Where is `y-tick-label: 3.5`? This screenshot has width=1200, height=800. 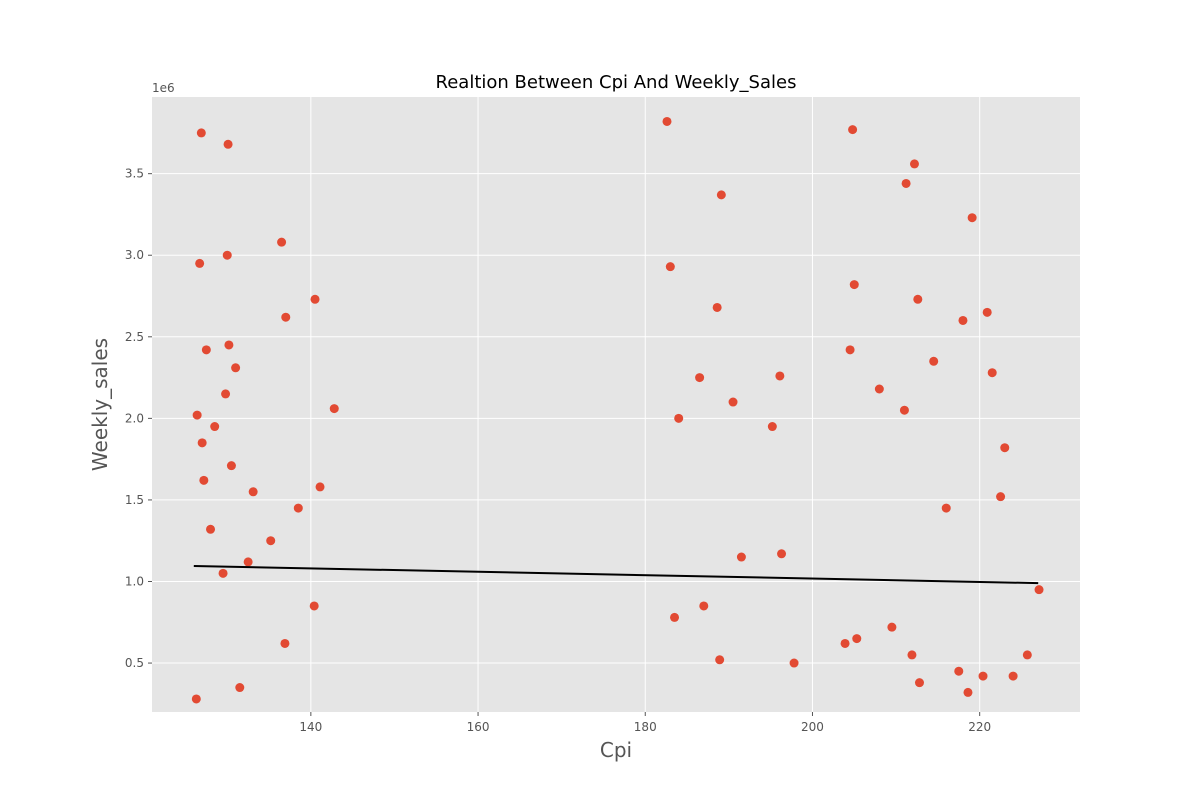 y-tick-label: 3.5 is located at coordinates (134, 174).